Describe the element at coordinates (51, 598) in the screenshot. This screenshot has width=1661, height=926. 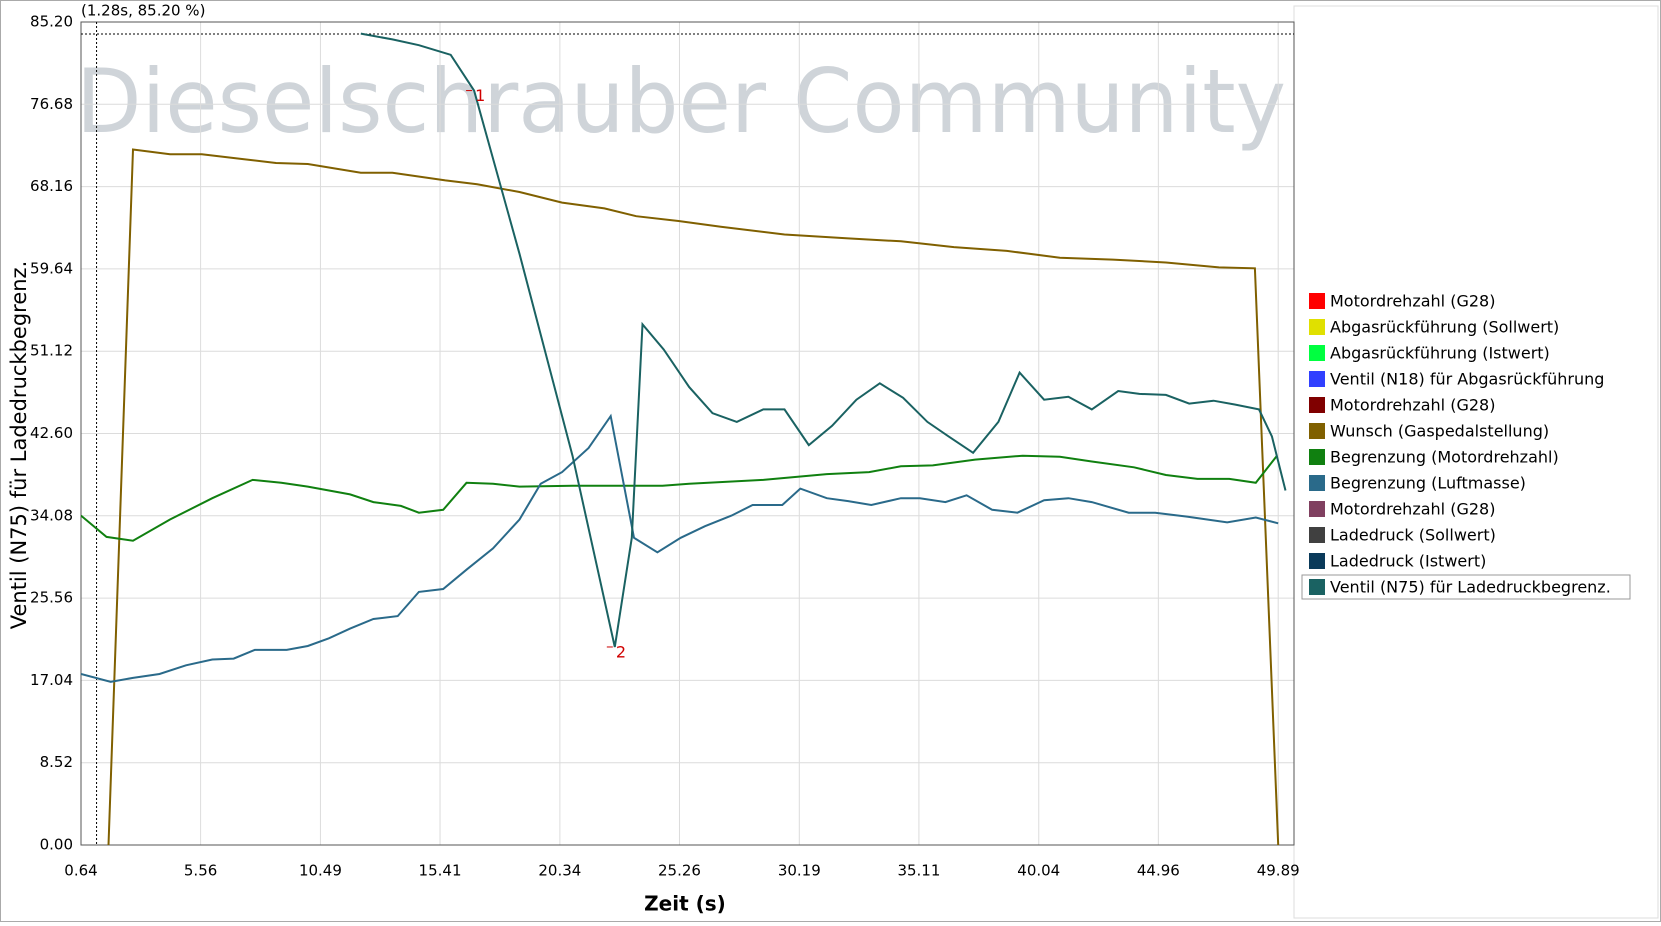
I see `y-tick-label: 25.56` at that location.